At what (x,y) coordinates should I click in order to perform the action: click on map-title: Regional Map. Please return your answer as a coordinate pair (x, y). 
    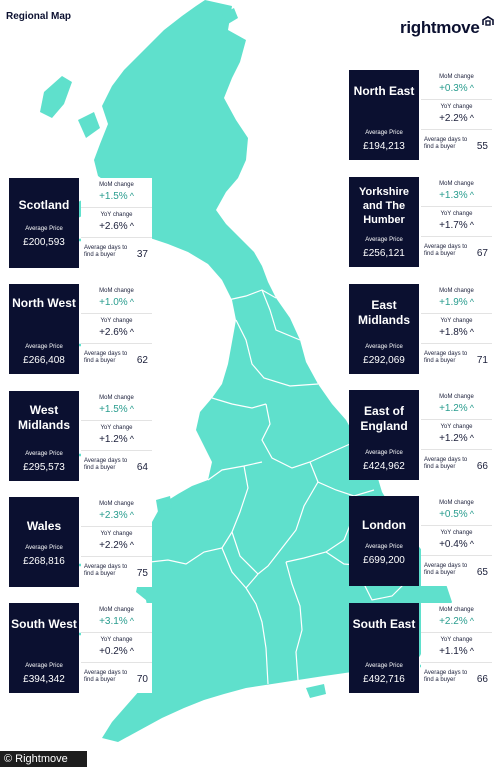
    Looking at the image, I should click on (39, 16).